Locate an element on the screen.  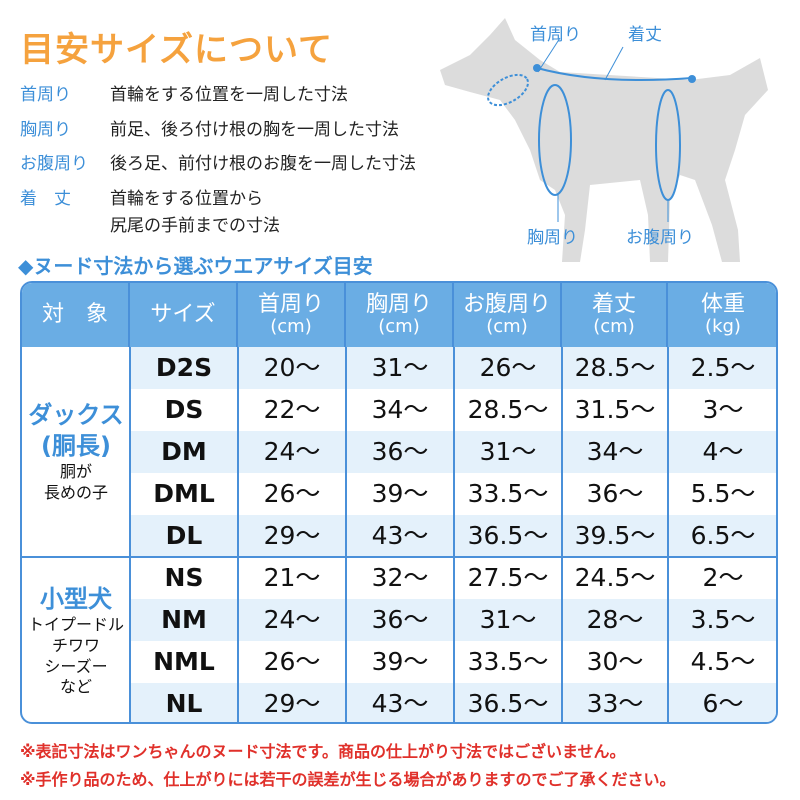
header-label: 体重 is located at coordinates (722, 304).